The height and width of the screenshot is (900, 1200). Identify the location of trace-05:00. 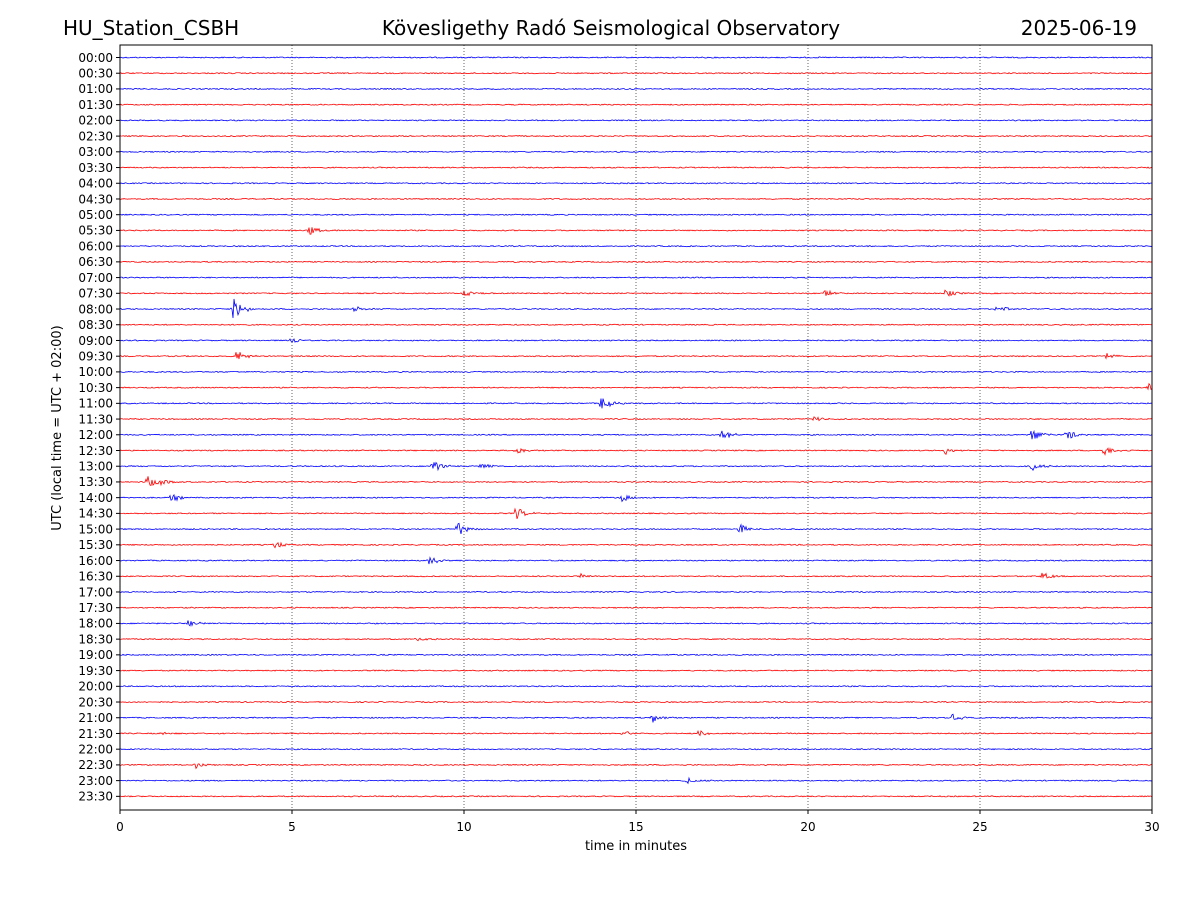
(636, 214).